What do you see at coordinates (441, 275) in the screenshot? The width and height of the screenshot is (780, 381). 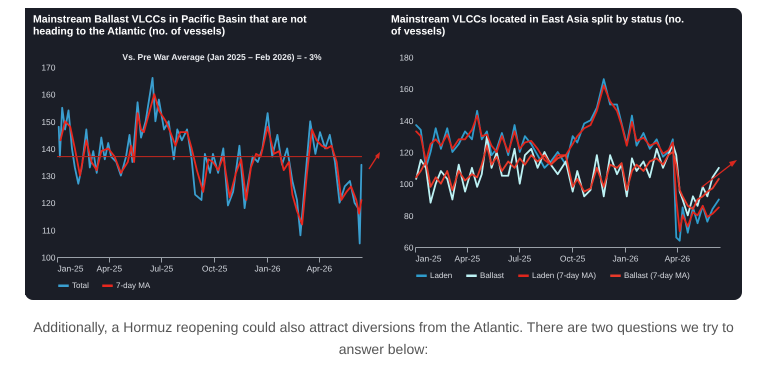 I see `legend-label: Laden` at bounding box center [441, 275].